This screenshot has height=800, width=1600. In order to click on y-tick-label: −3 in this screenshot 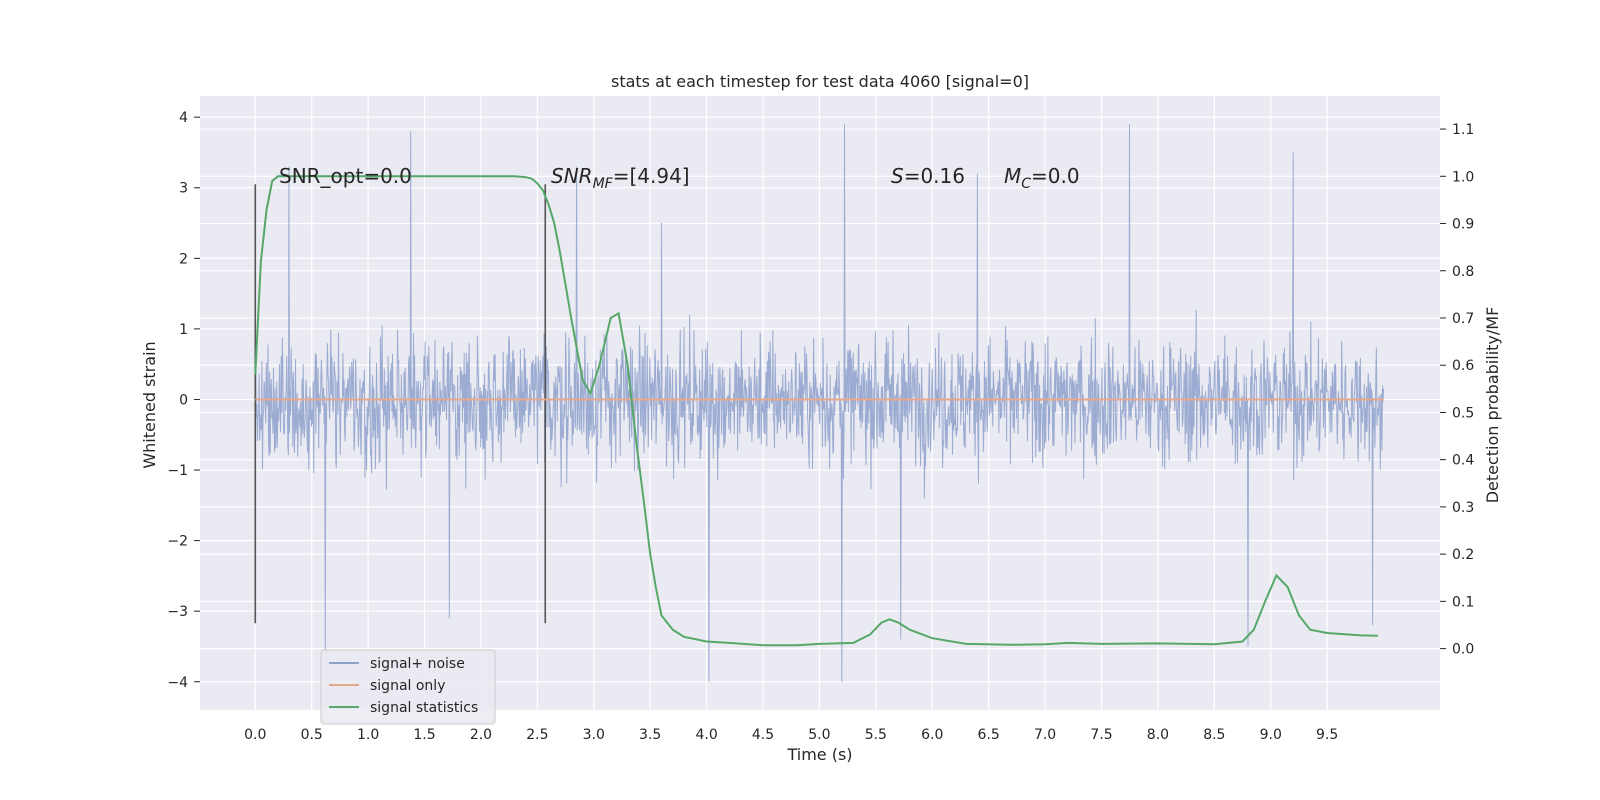, I will do `click(177, 612)`.